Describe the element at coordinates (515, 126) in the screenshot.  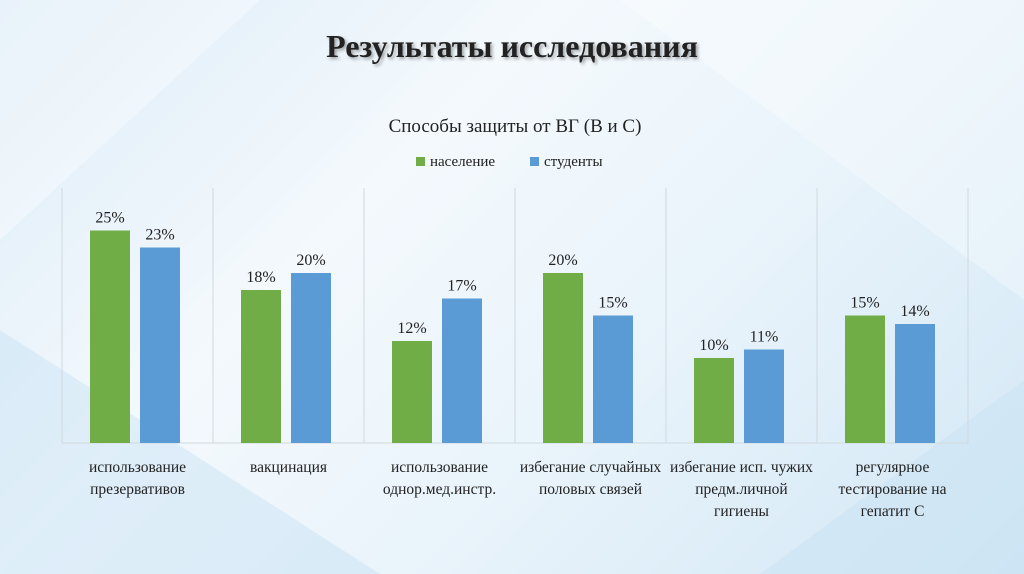
I see `chart-title: Способы защиты от ВГ (В и С)` at that location.